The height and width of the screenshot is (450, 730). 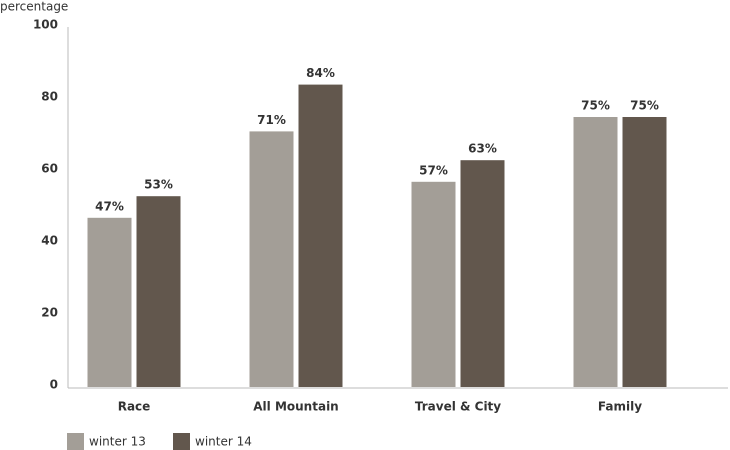 I want to click on value-label: 57%, so click(x=433, y=170).